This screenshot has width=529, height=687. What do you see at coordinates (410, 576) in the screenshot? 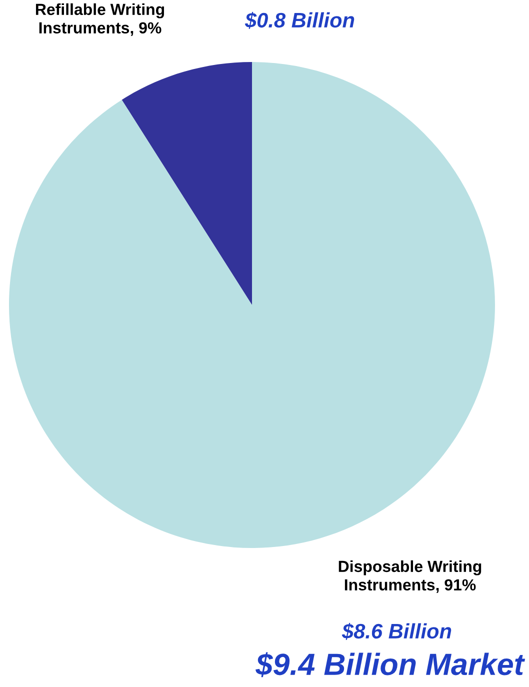
I see `slice-label: Disposable Writing Instruments, 91%` at bounding box center [410, 576].